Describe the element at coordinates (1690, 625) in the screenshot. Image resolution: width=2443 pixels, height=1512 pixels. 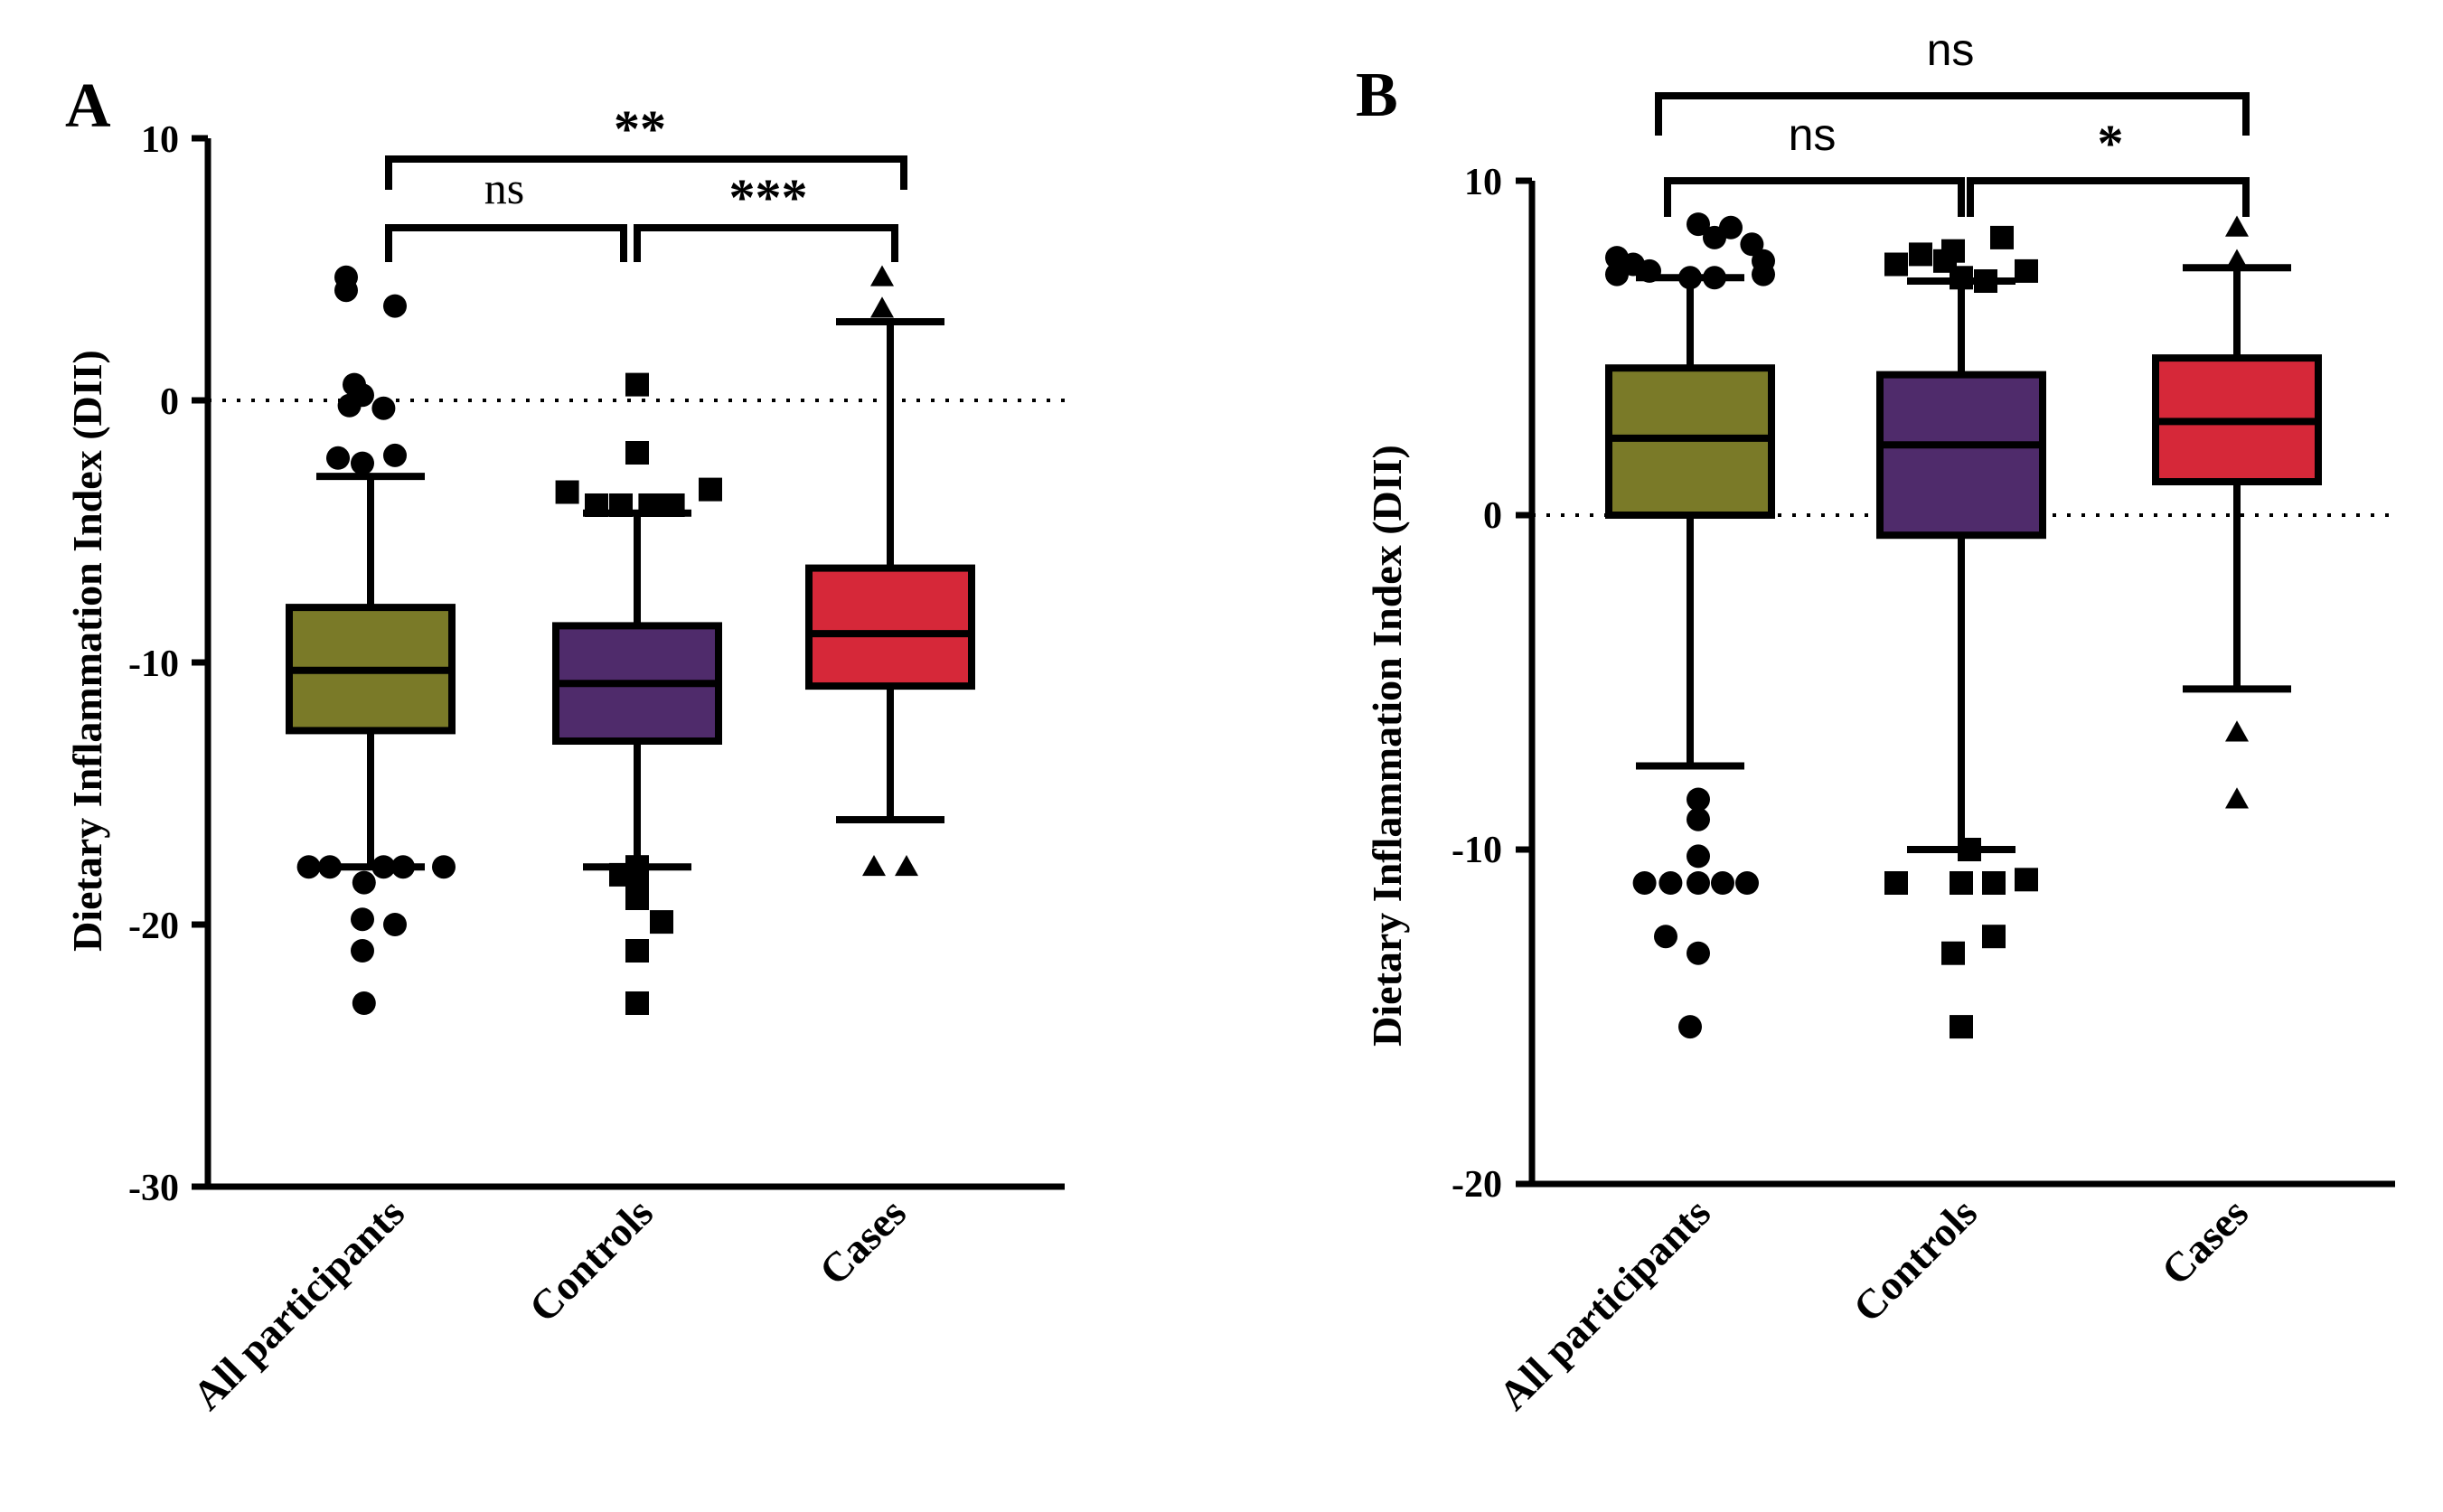
I see `panel-b-series-all-participants` at that location.